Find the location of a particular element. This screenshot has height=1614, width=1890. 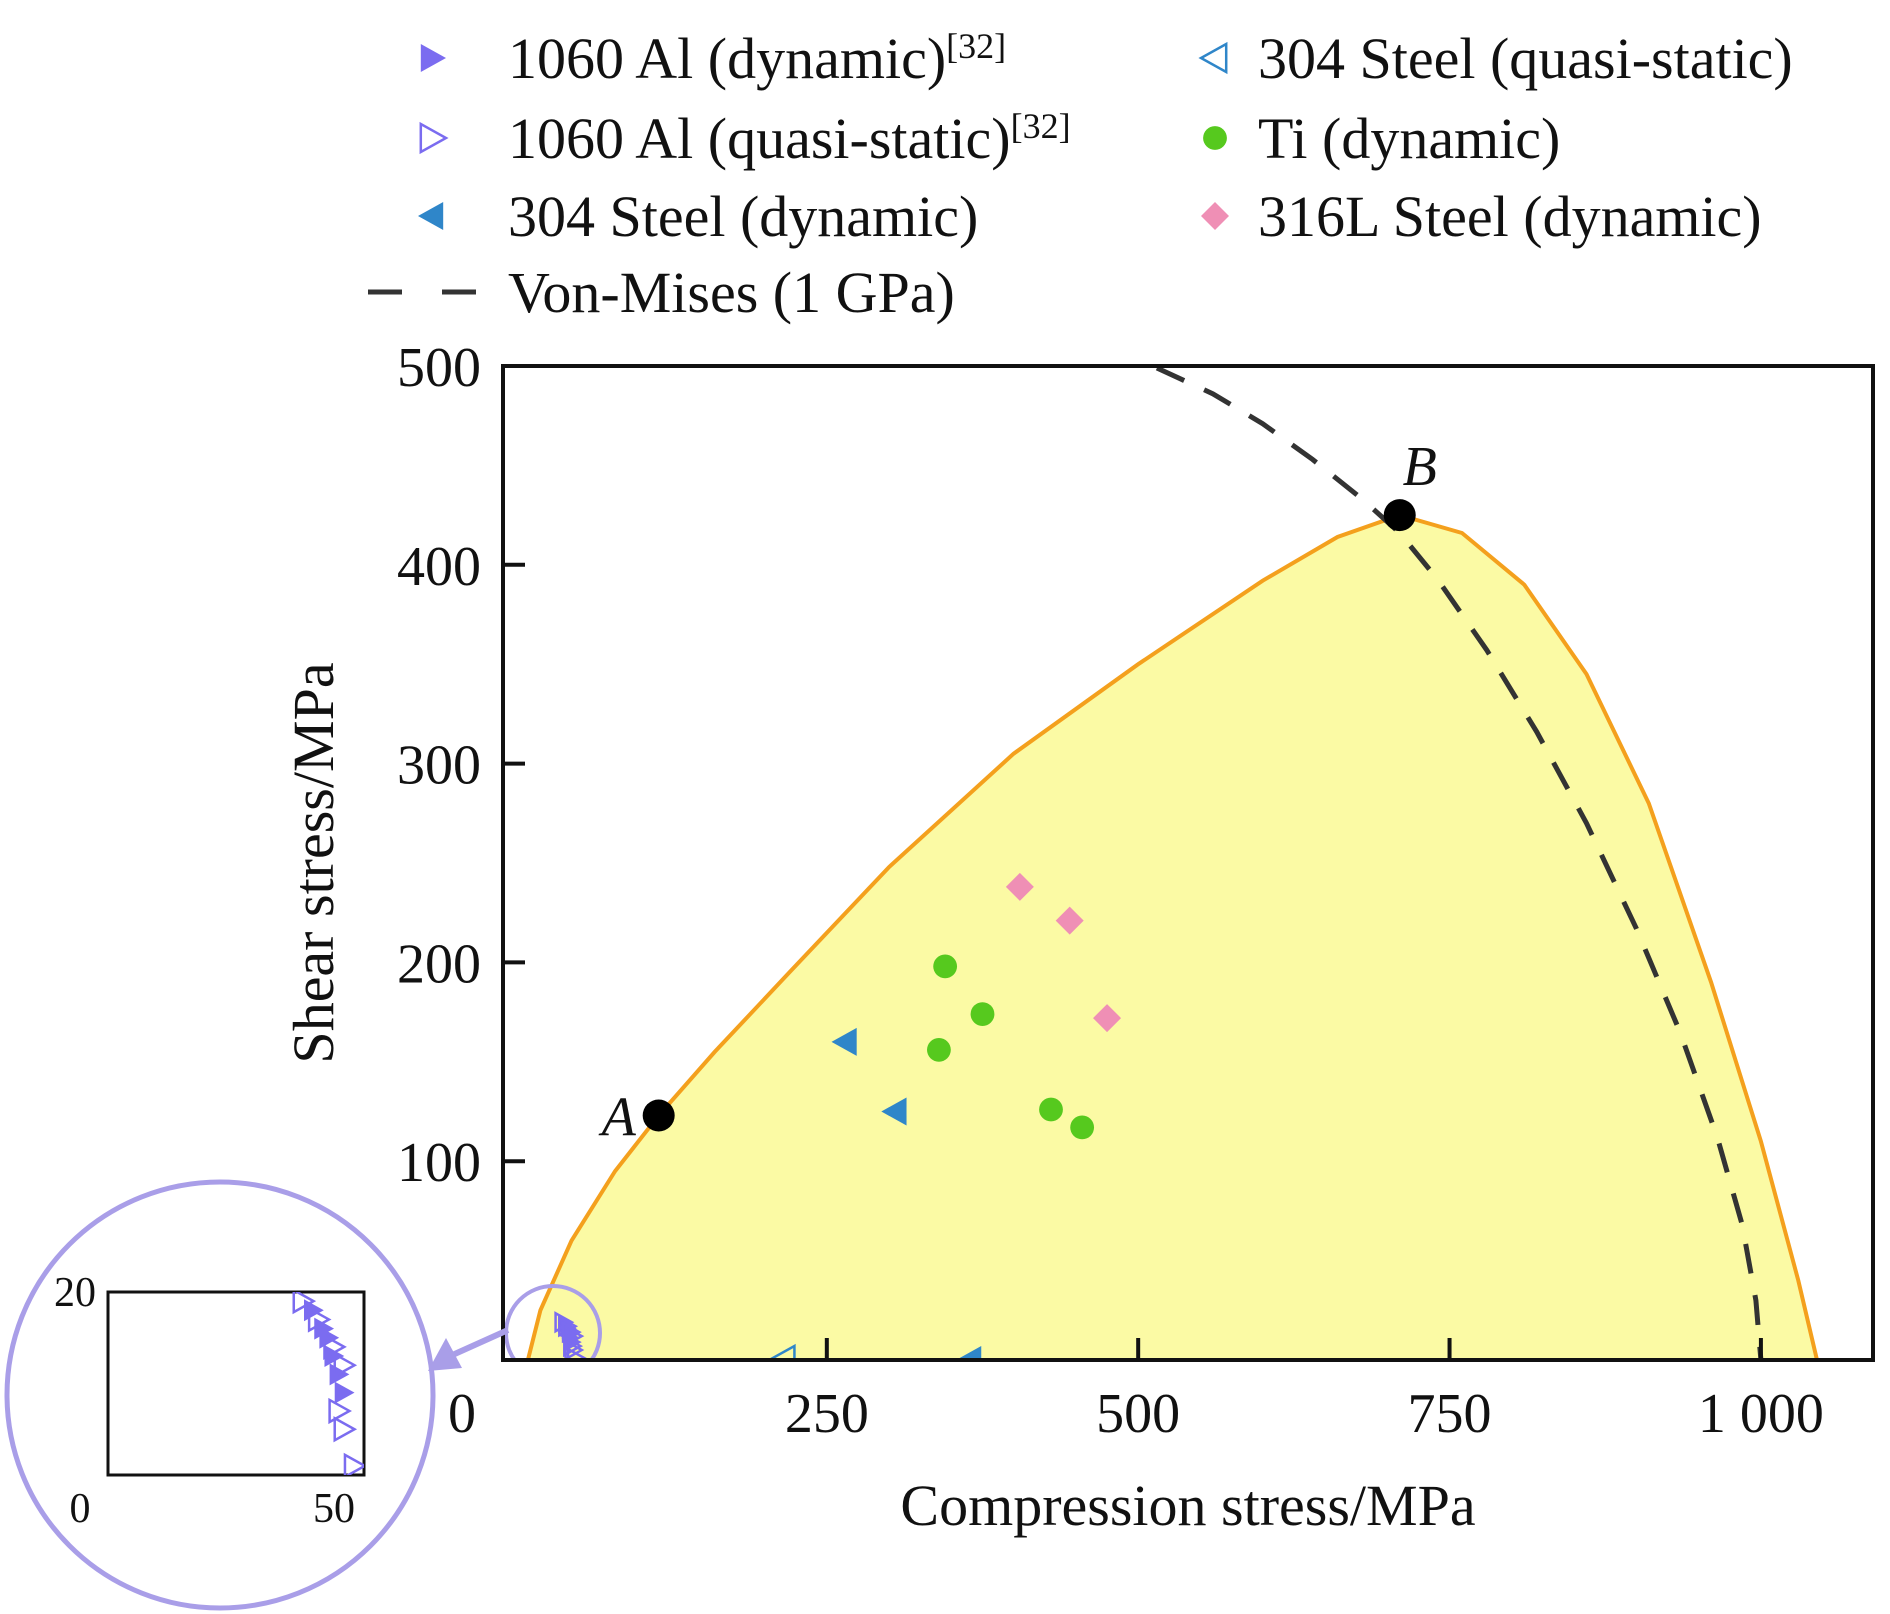

legend-label: Von-Mises (1 GPa) is located at coordinates (731, 292).